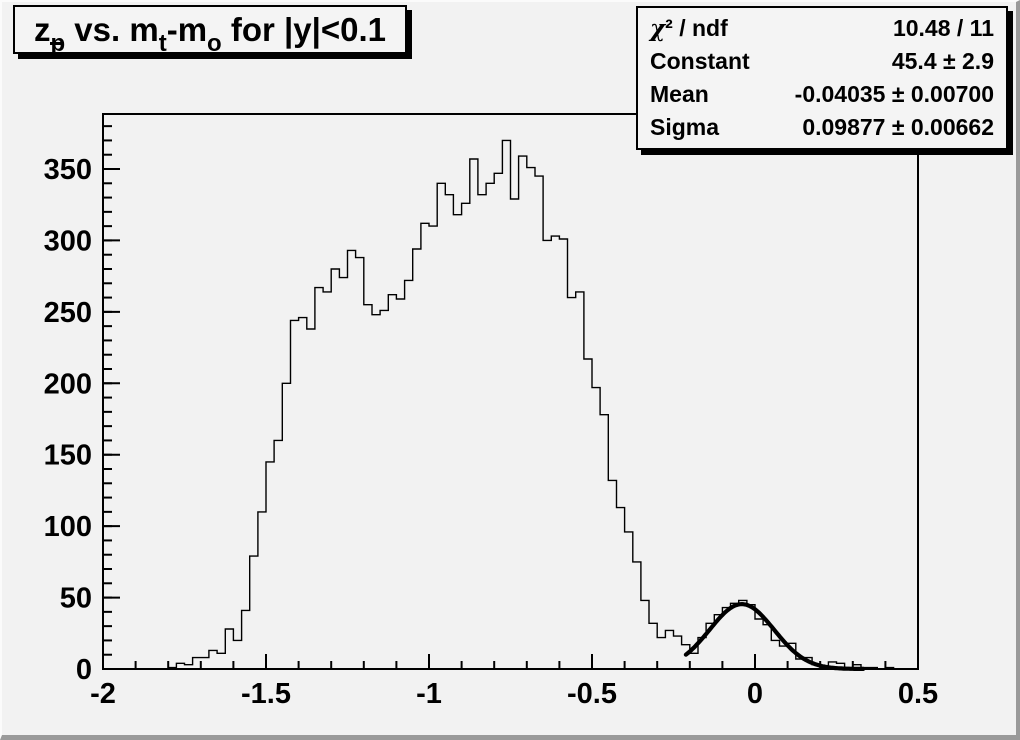  What do you see at coordinates (685, 127) in the screenshot?
I see `stats-label: Sigma` at bounding box center [685, 127].